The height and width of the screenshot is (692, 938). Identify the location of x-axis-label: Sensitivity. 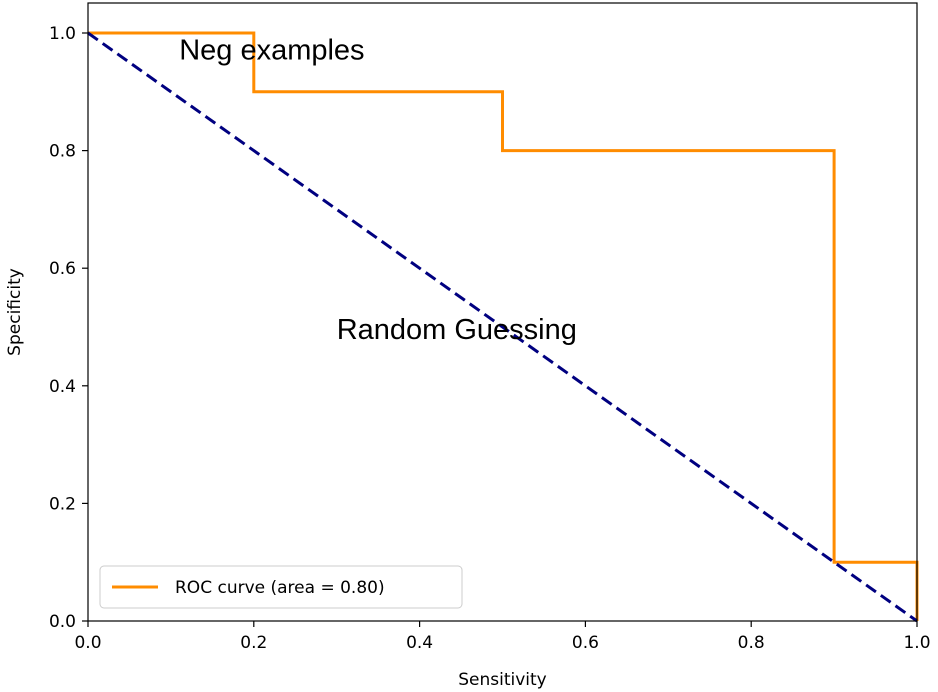
(502, 680).